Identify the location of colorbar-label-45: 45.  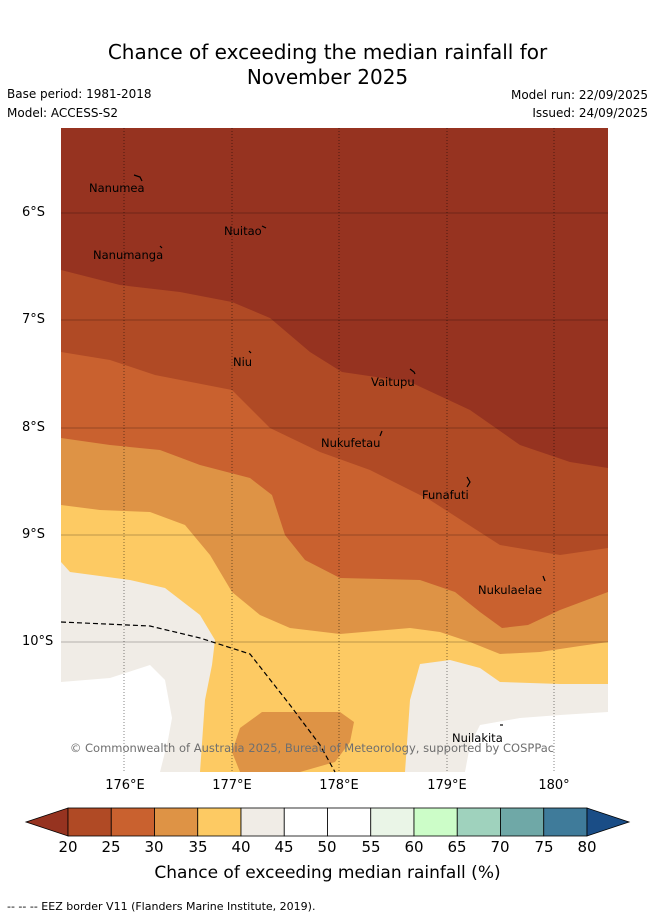
(284, 847).